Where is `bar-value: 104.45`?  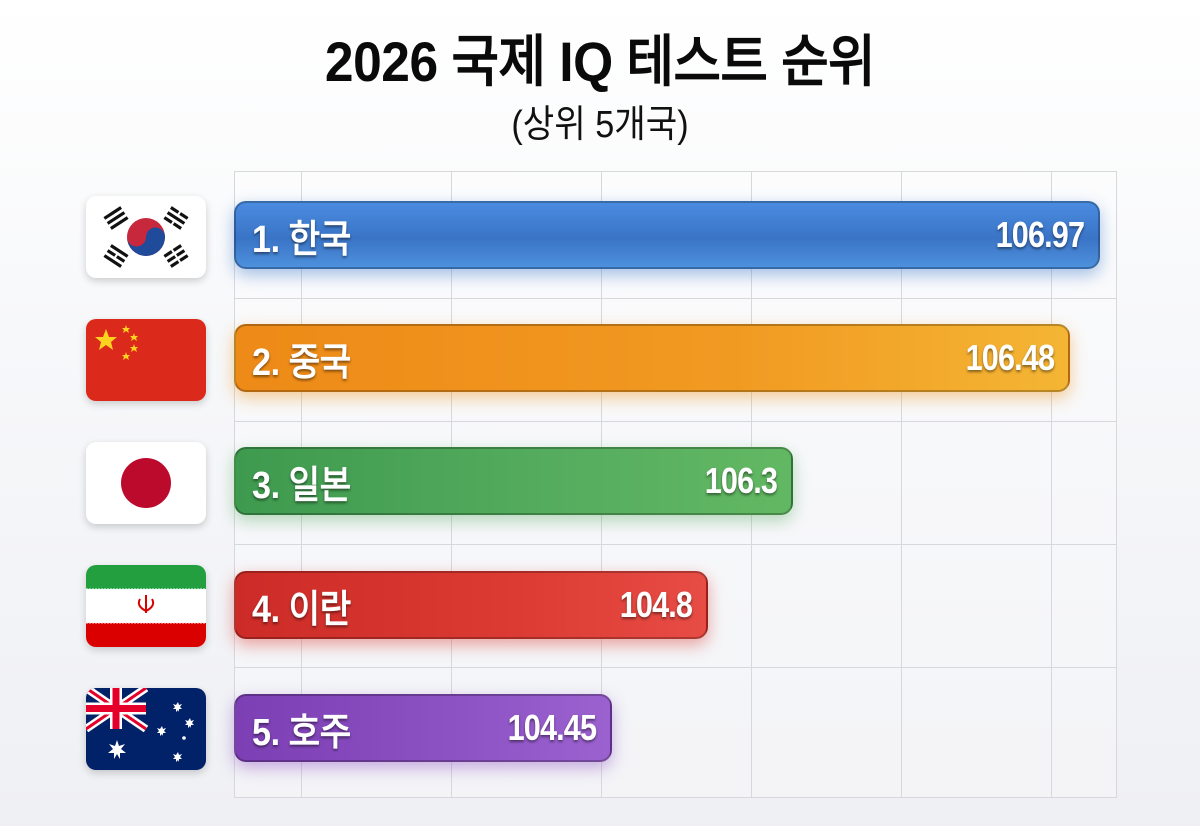
bar-value: 104.45 is located at coordinates (552, 727).